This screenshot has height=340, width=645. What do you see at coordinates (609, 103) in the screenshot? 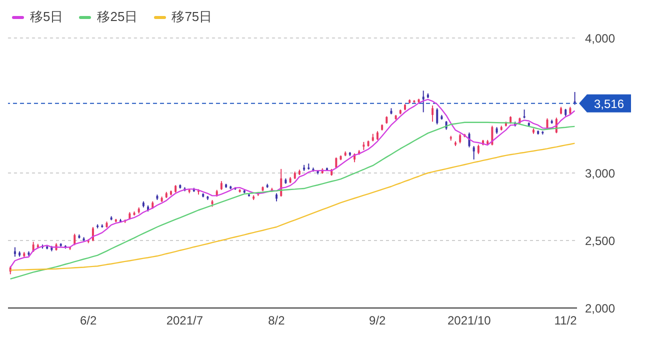
I see `ref-line-label: 3,516` at bounding box center [609, 103].